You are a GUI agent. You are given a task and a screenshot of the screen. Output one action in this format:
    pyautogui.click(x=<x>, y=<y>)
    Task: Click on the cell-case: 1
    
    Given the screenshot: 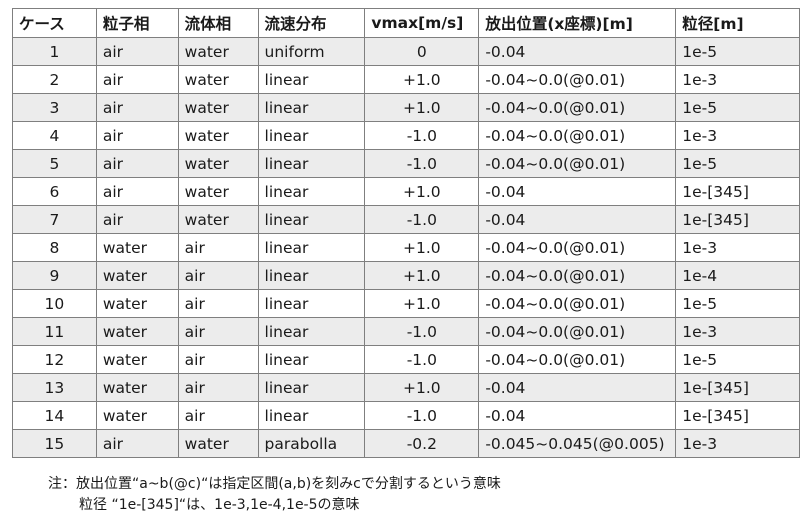 What is the action you would take?
    pyautogui.click(x=54, y=51)
    